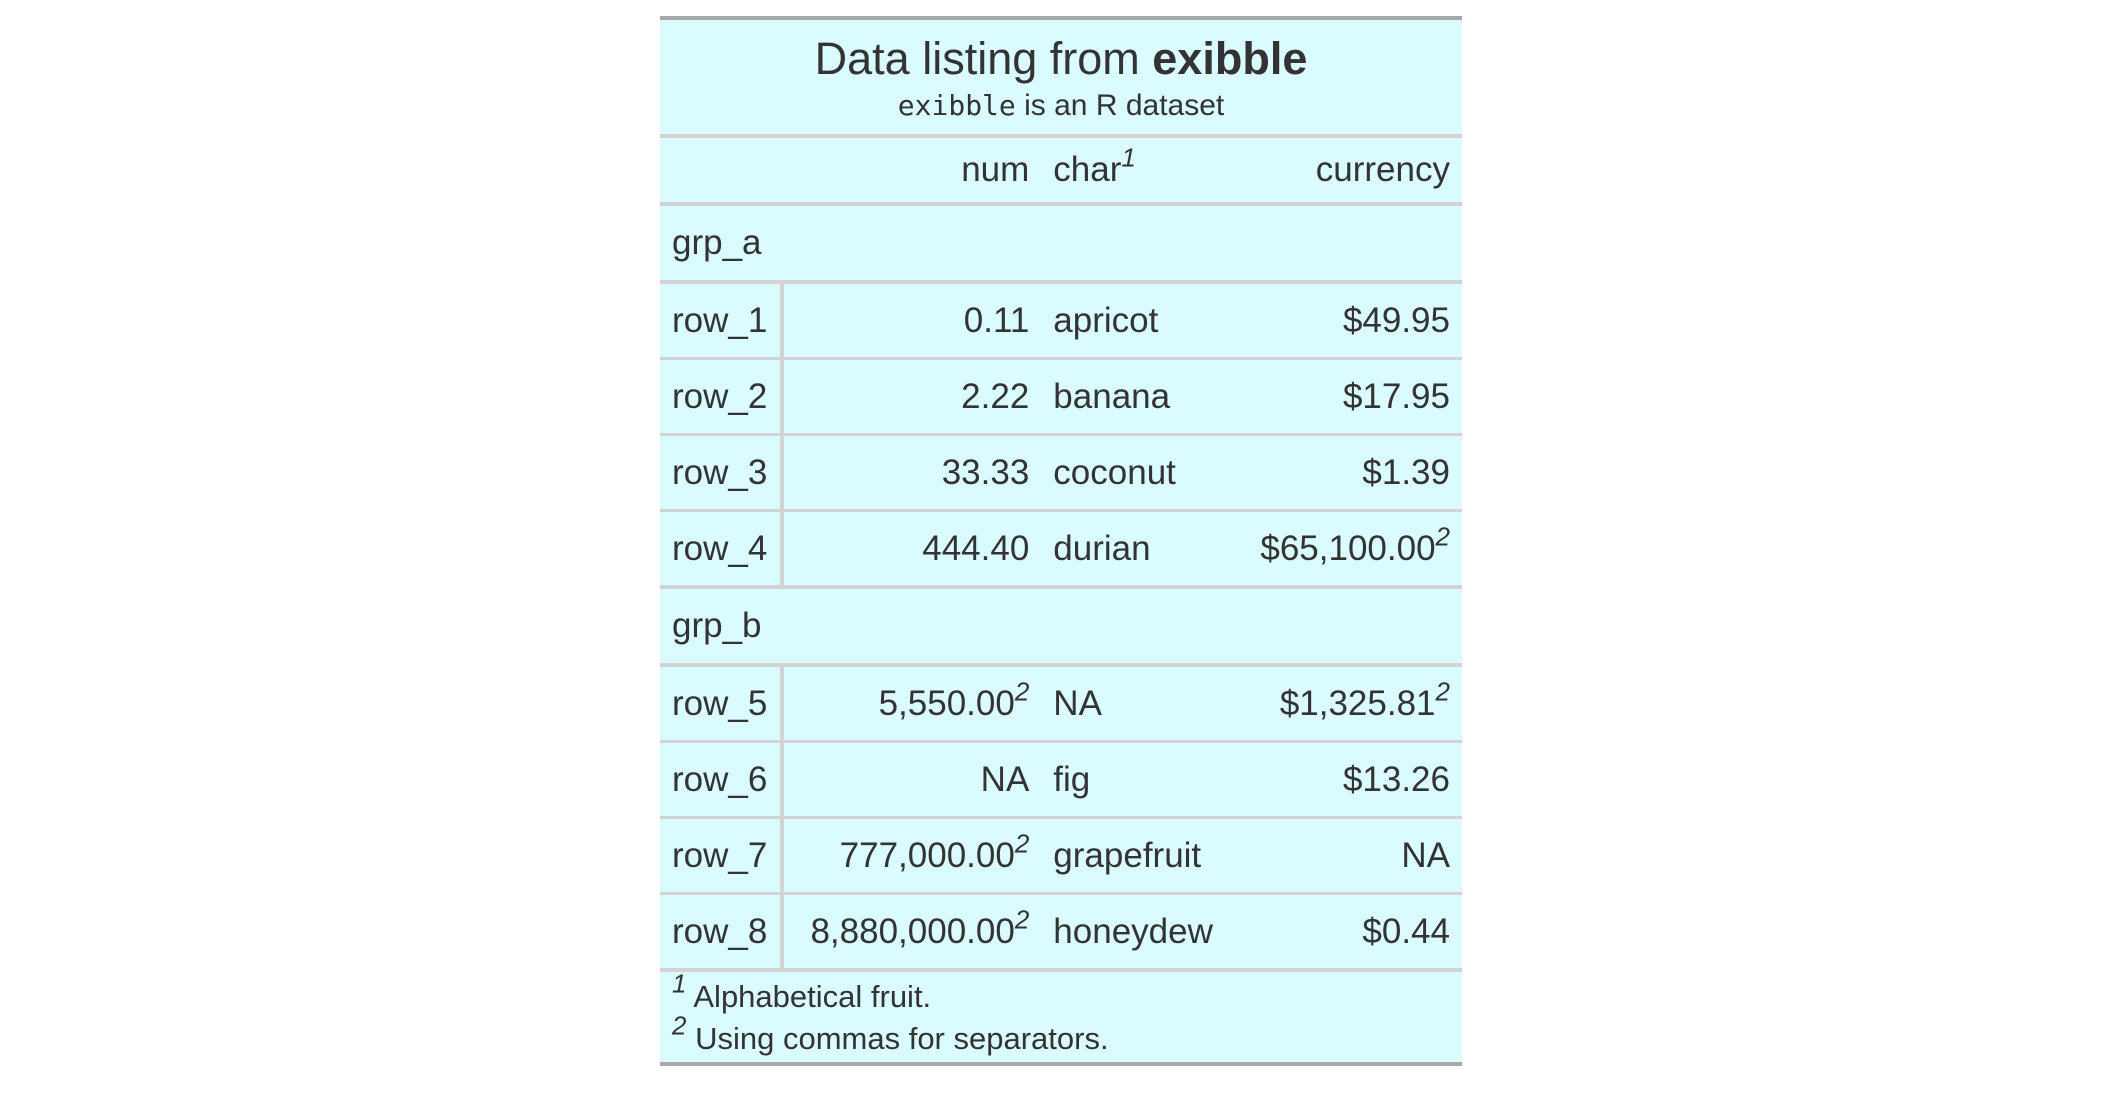  I want to click on column-header-row: num char1 currency, so click(1061, 171).